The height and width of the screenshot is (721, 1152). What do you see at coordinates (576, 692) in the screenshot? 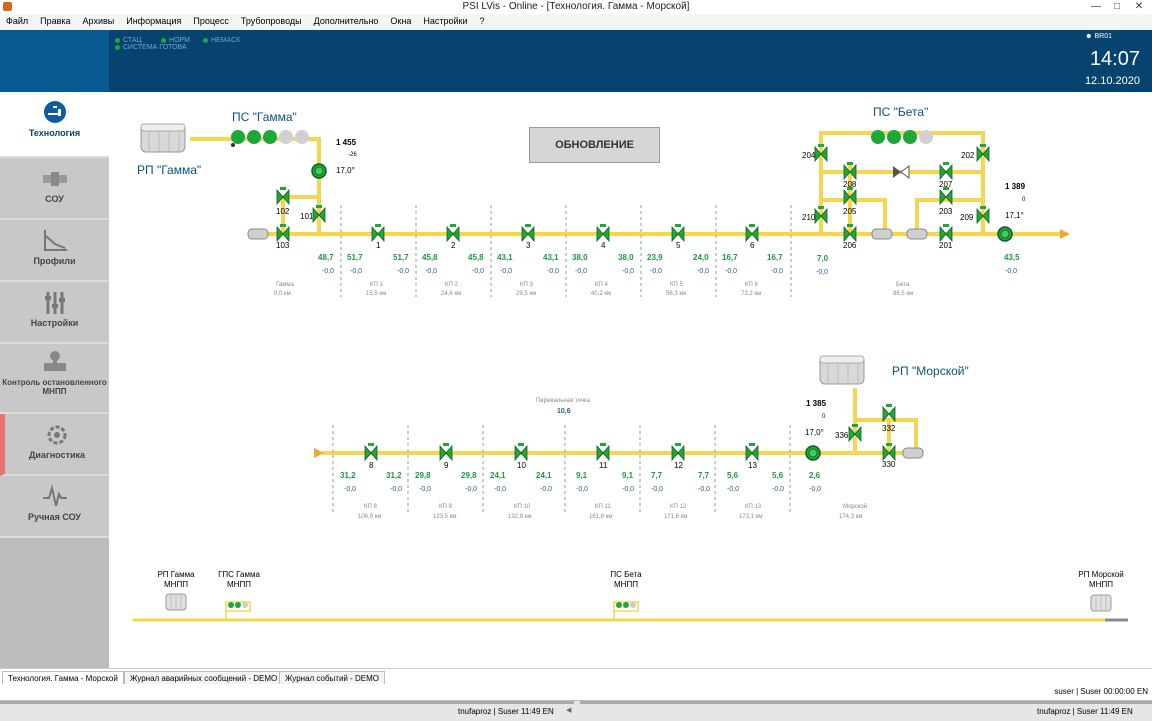
I see `status-line: suser | Suser 00:00:00 EN` at bounding box center [576, 692].